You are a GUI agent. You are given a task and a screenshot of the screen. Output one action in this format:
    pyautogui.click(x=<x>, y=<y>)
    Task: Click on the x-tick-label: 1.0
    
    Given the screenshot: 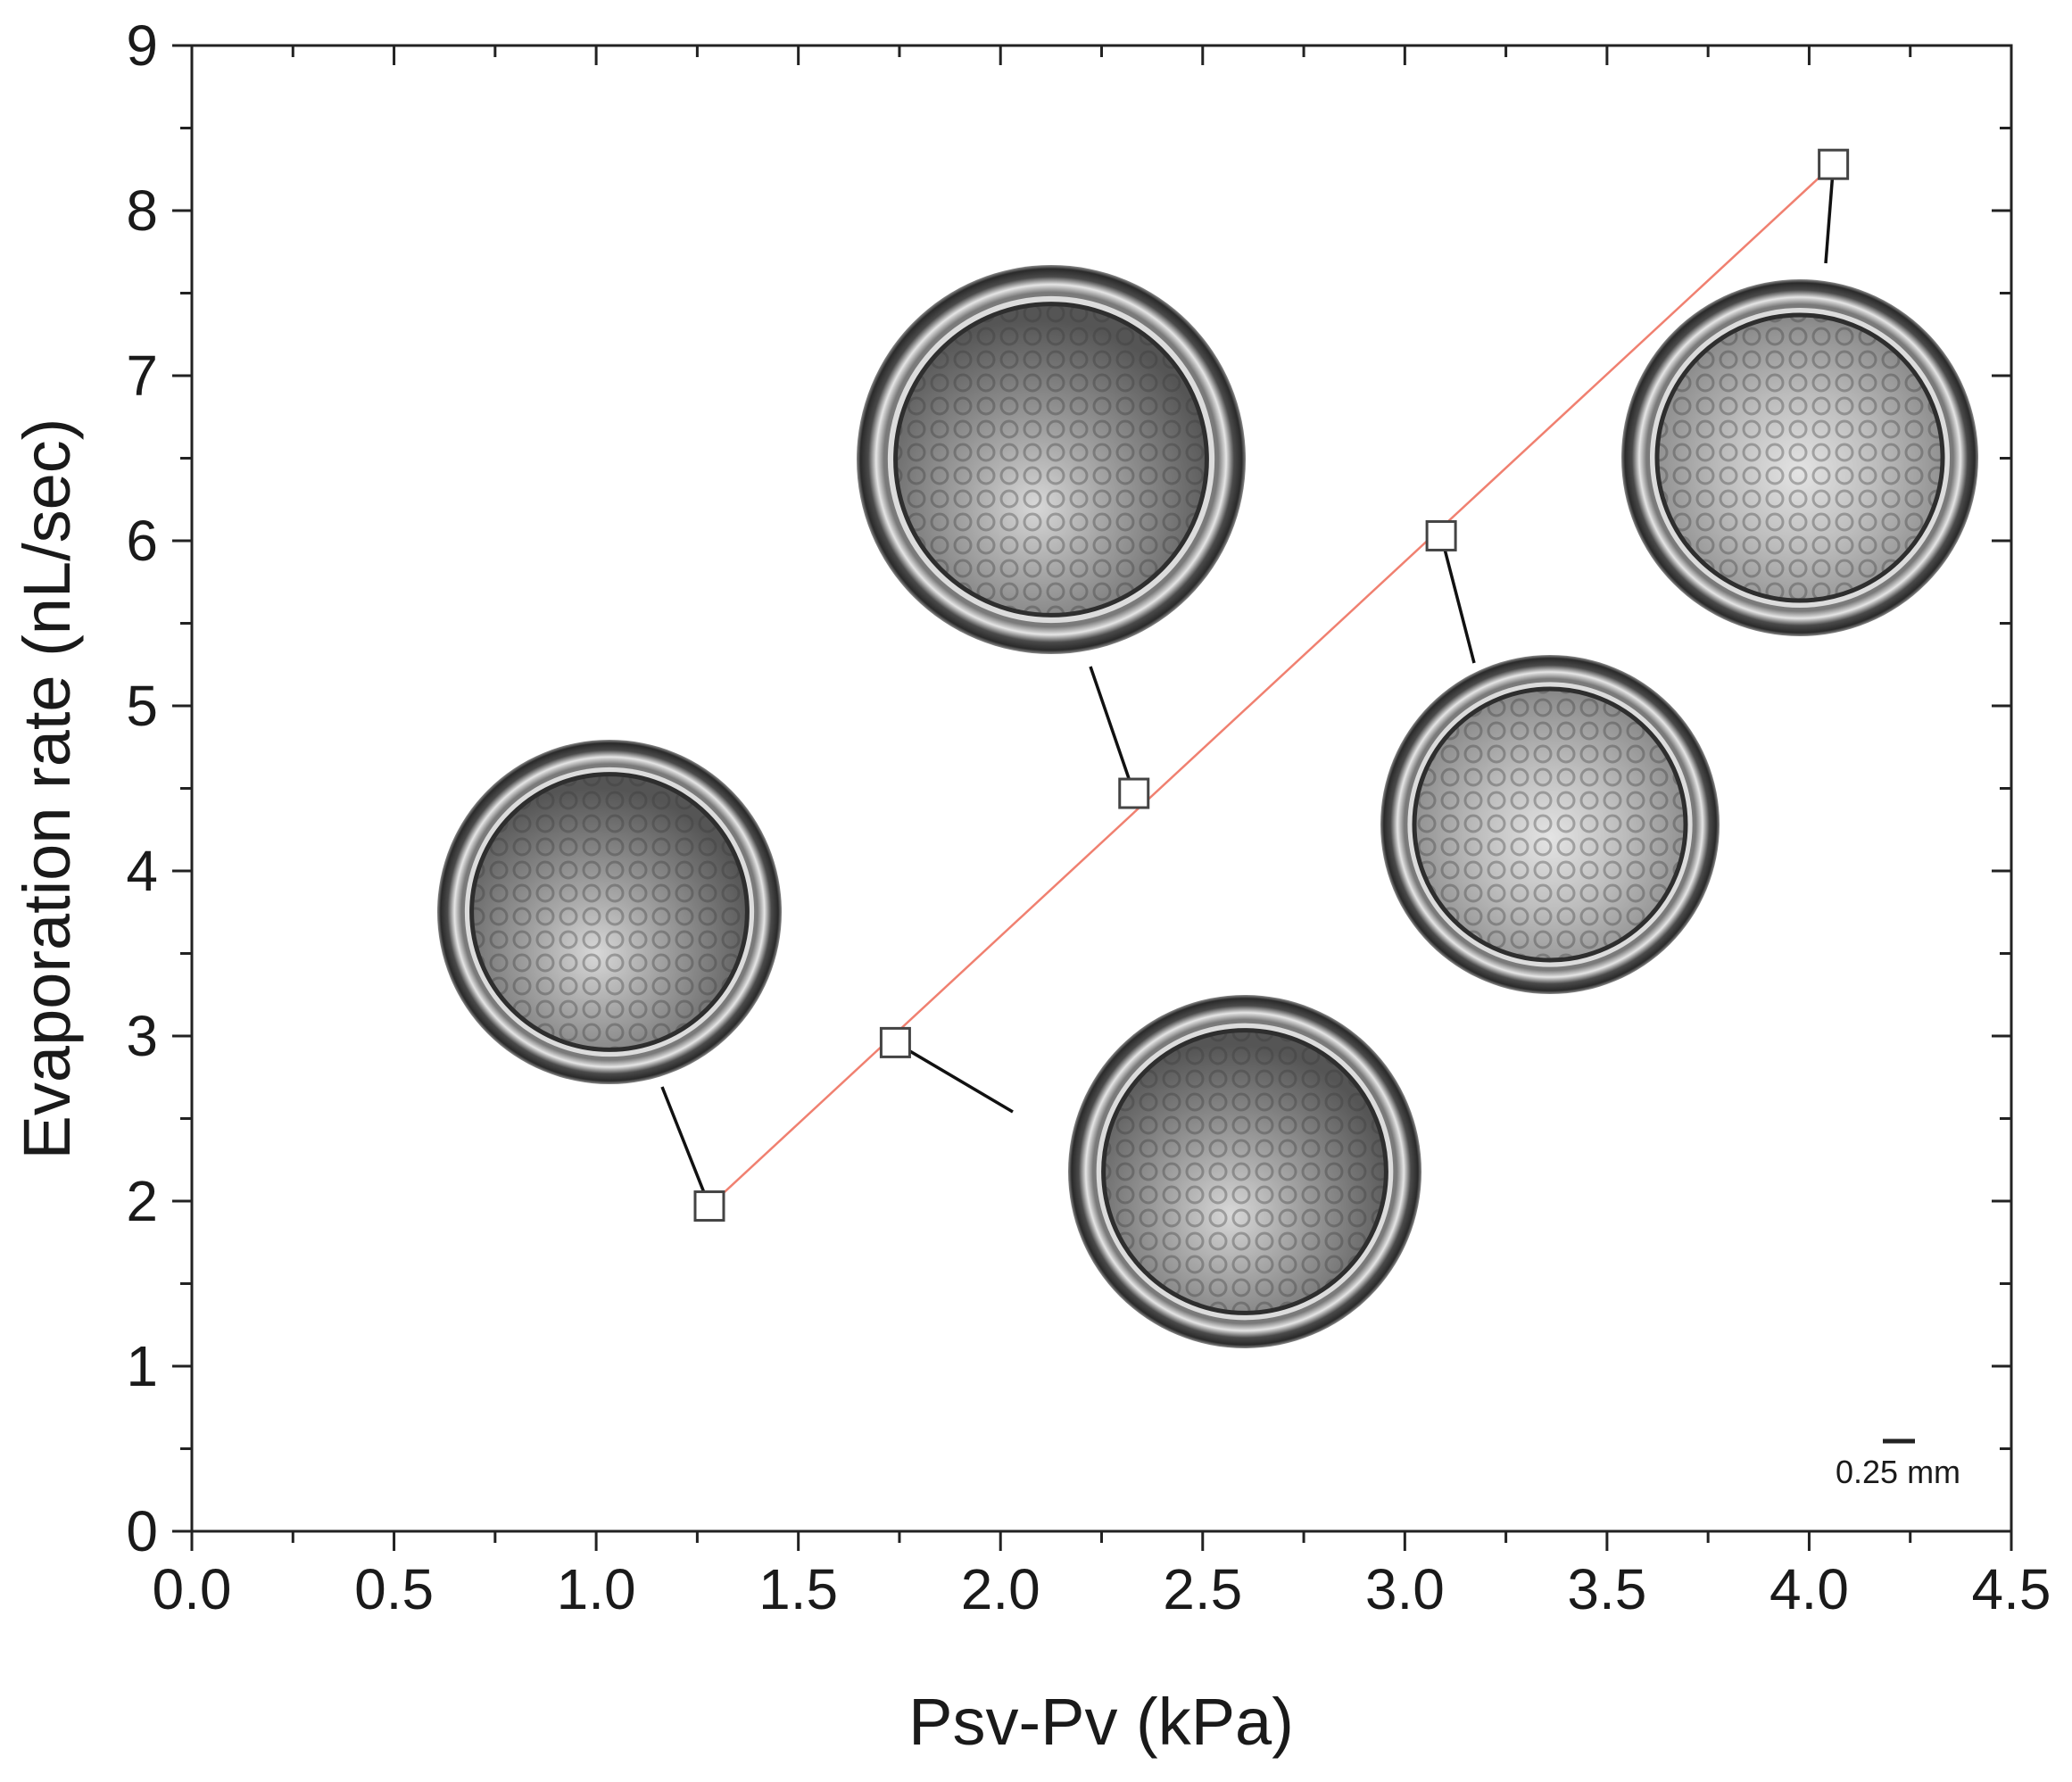 What is the action you would take?
    pyautogui.click(x=596, y=1589)
    